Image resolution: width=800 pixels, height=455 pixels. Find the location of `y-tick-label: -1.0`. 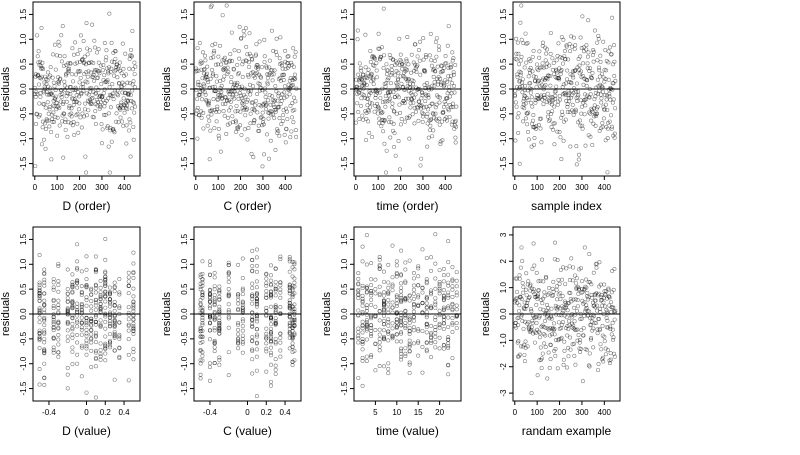

y-tick-label: -1.0 is located at coordinates (344, 138).